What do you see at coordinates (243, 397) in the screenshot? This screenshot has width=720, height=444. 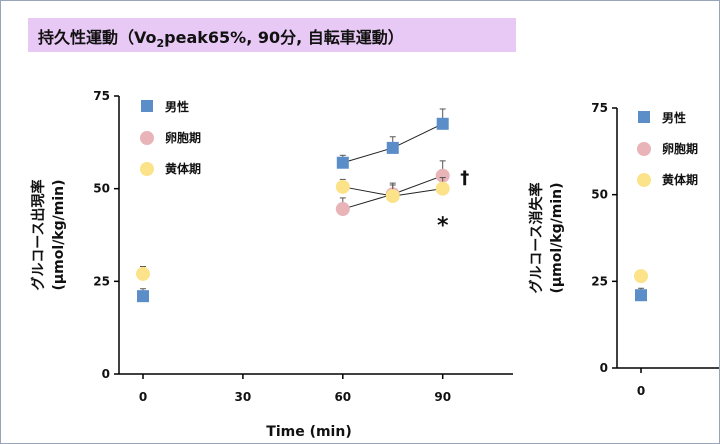 I see `x-tick-label: 30` at bounding box center [243, 397].